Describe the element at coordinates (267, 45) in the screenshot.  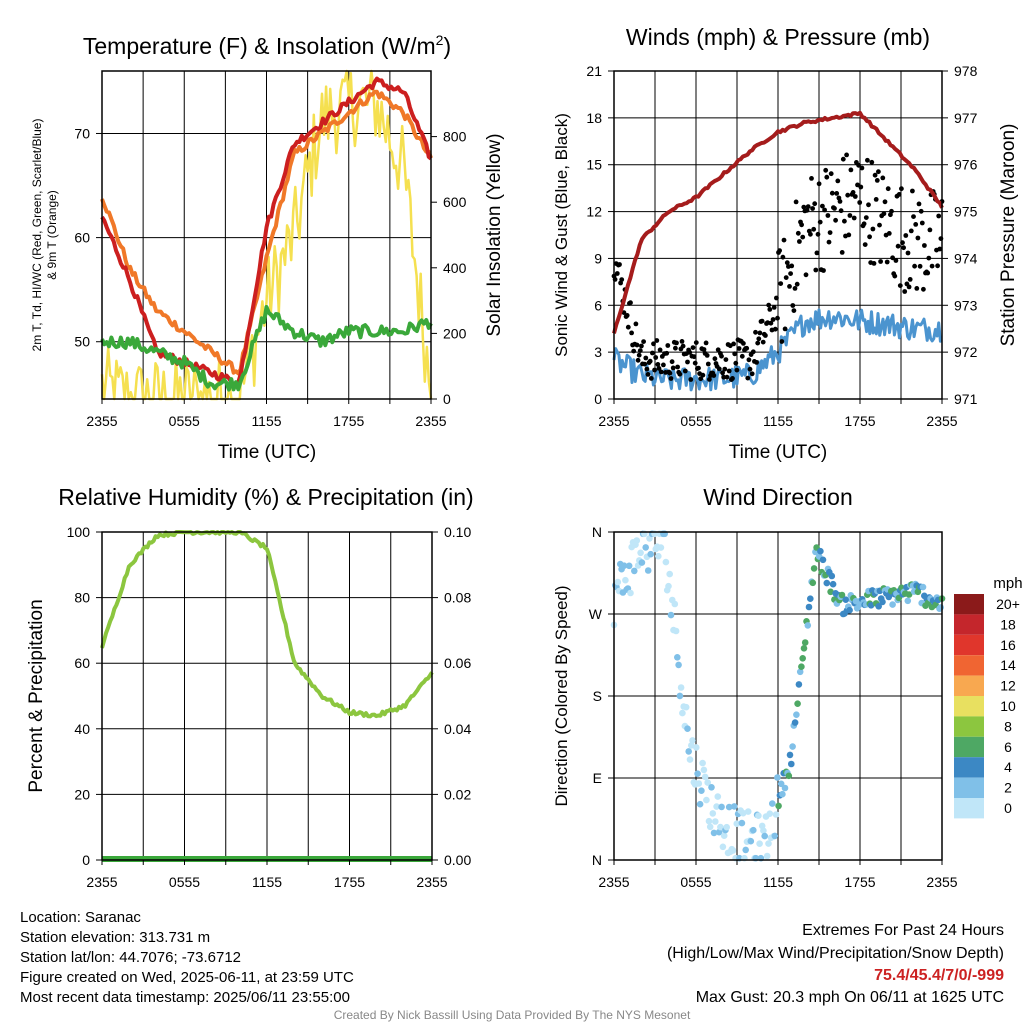
I see `temperature-title: Temperature (F) & Insolation (W/m2)` at that location.